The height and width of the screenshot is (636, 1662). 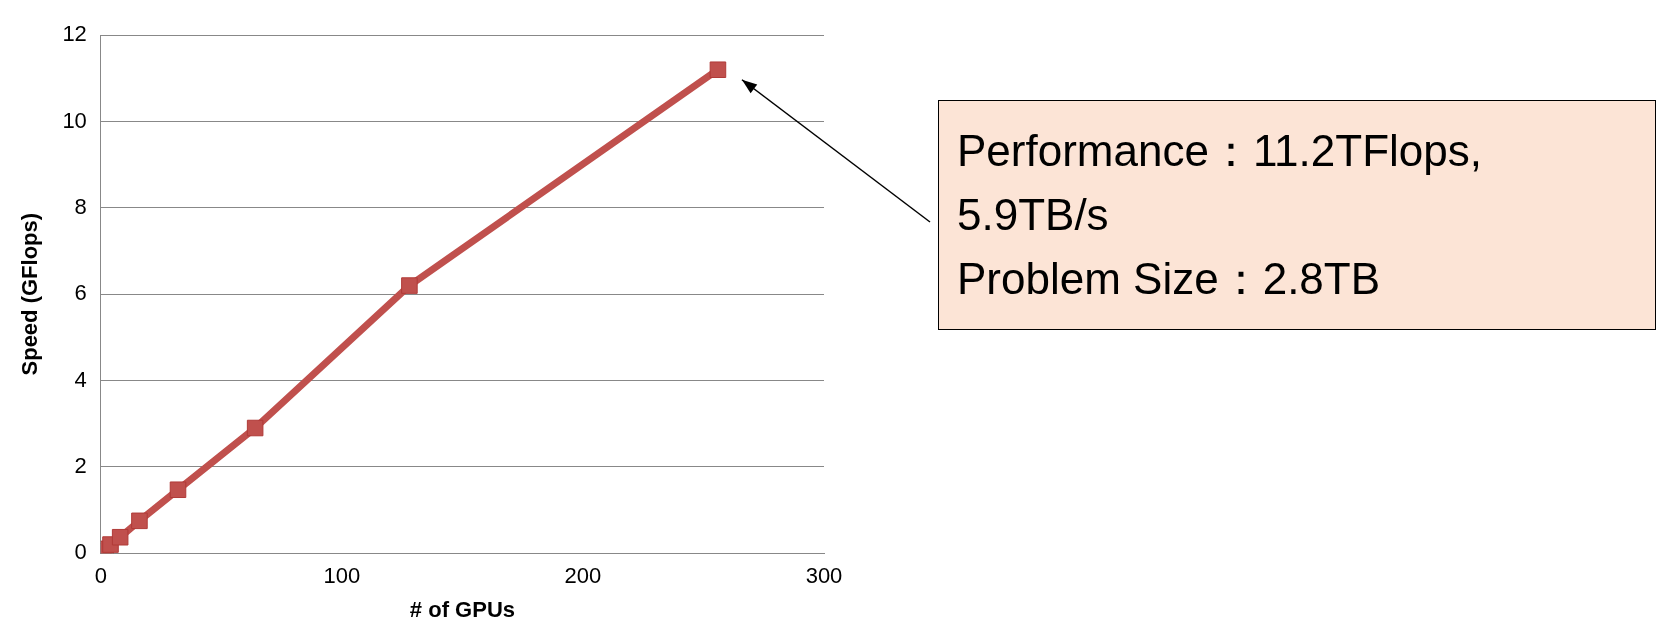 What do you see at coordinates (80, 293) in the screenshot?
I see `y-tick-label: 6` at bounding box center [80, 293].